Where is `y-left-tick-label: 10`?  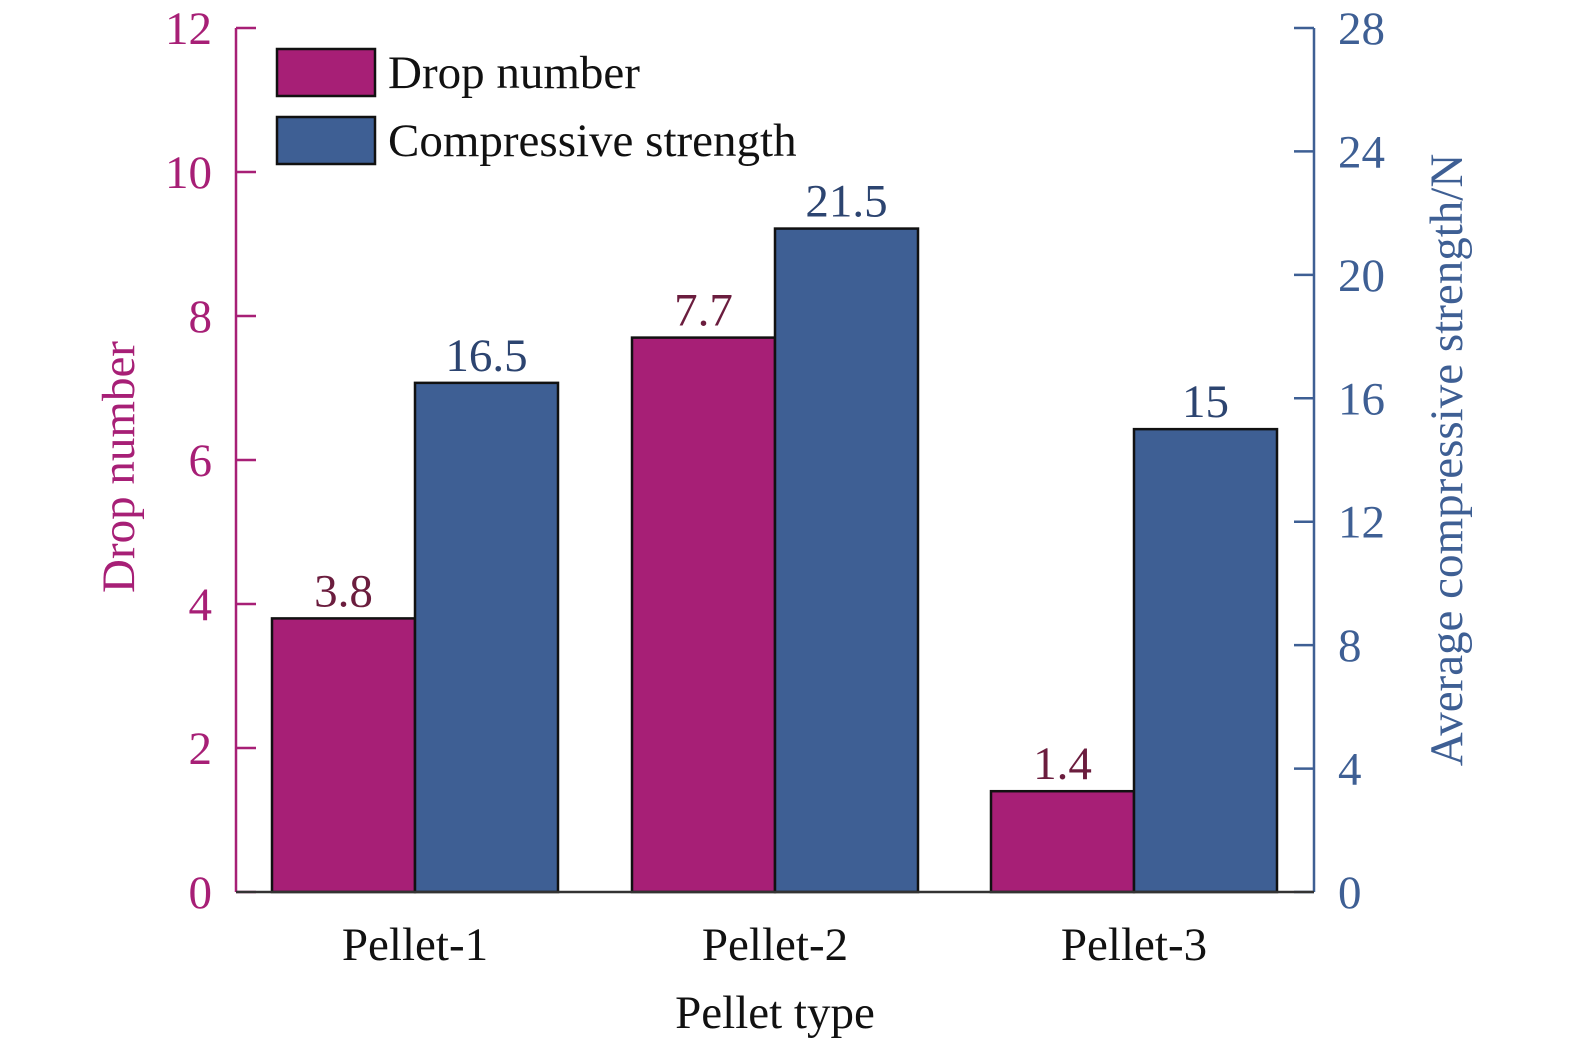 y-left-tick-label: 10 is located at coordinates (188, 173).